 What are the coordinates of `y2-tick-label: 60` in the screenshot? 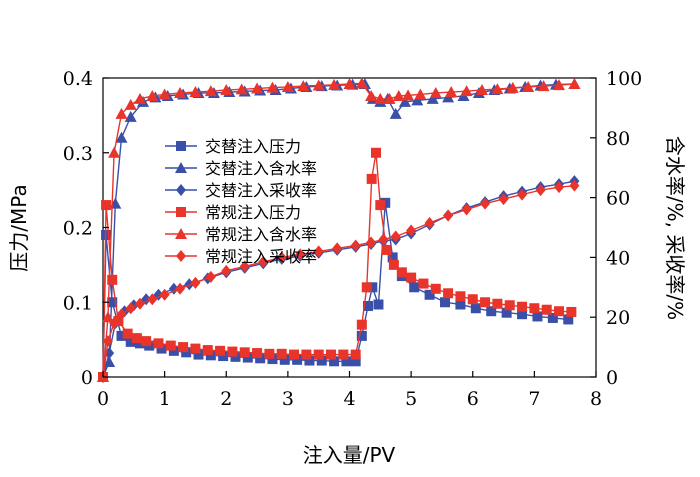 It's located at (618, 199).